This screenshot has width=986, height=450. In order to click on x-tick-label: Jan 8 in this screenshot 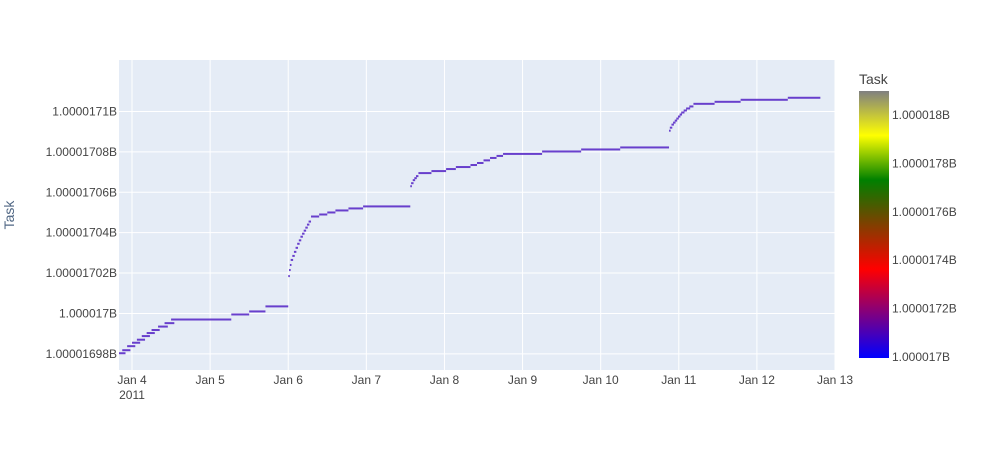, I will do `click(445, 380)`.